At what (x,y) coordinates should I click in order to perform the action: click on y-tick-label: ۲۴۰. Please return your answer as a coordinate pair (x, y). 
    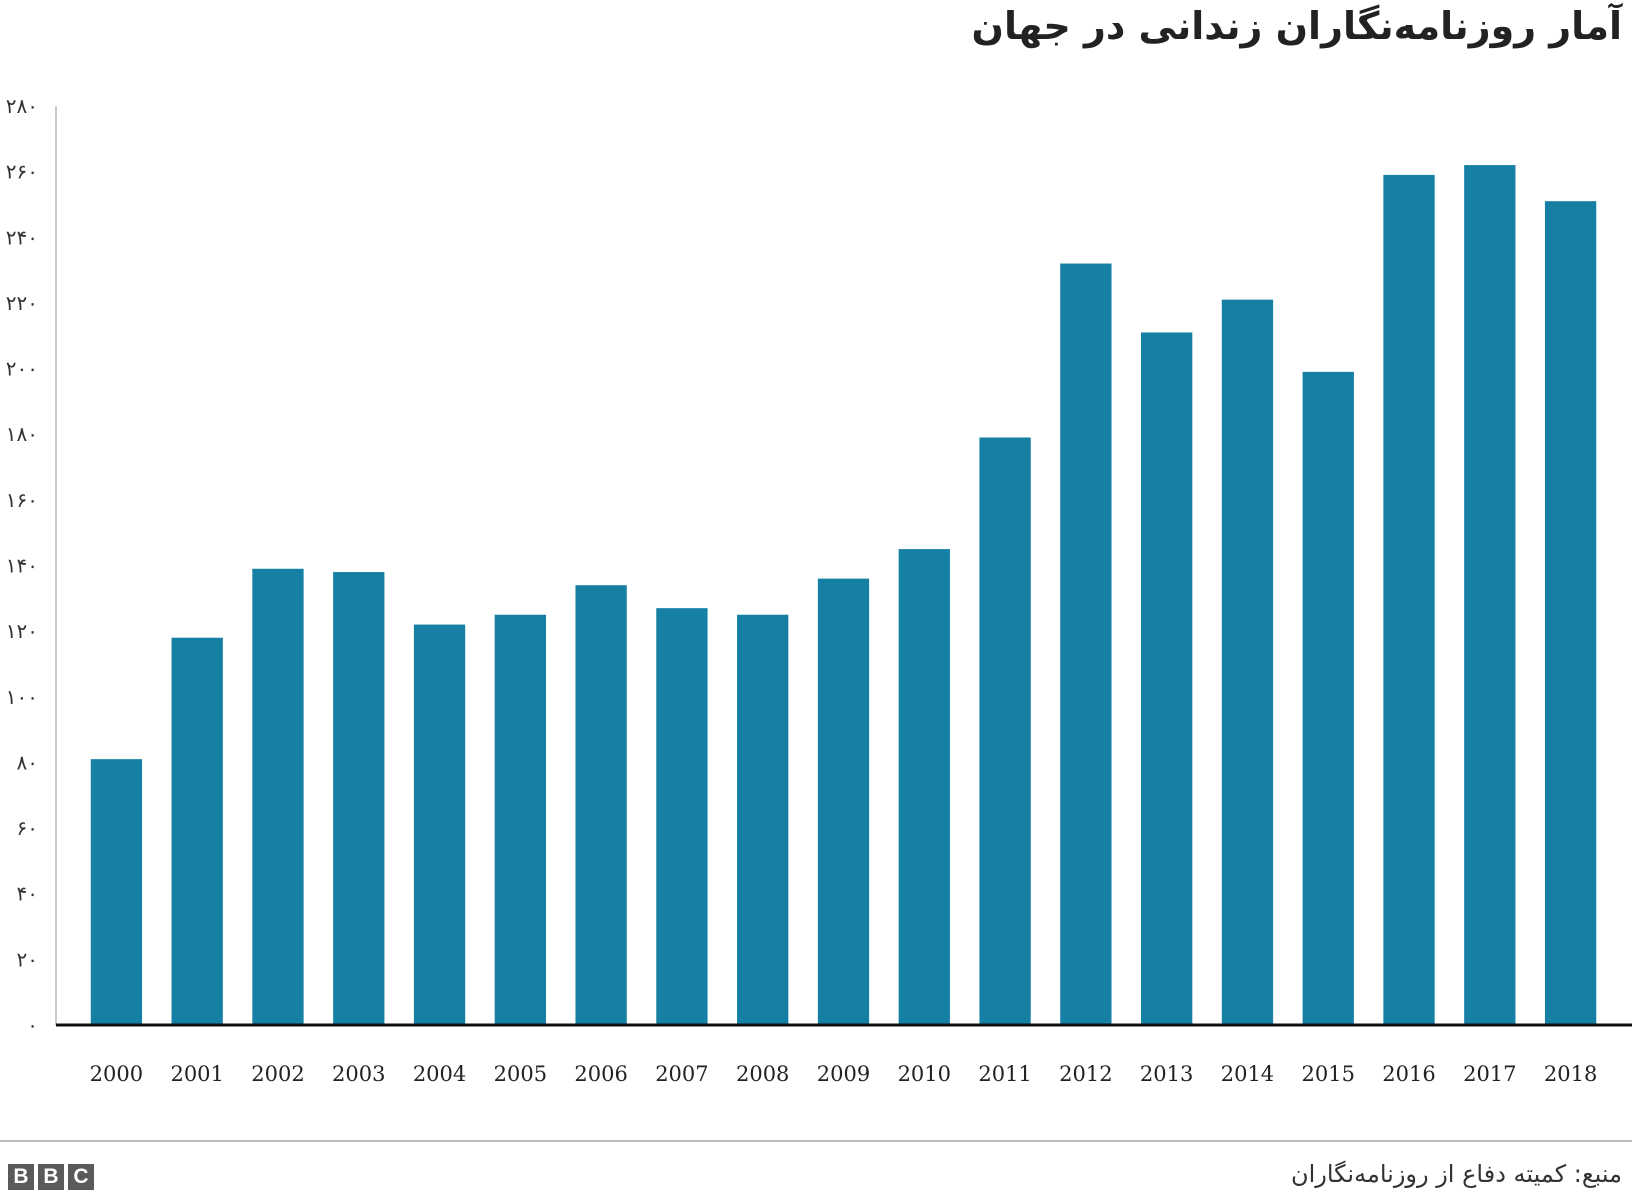
    Looking at the image, I should click on (22, 237).